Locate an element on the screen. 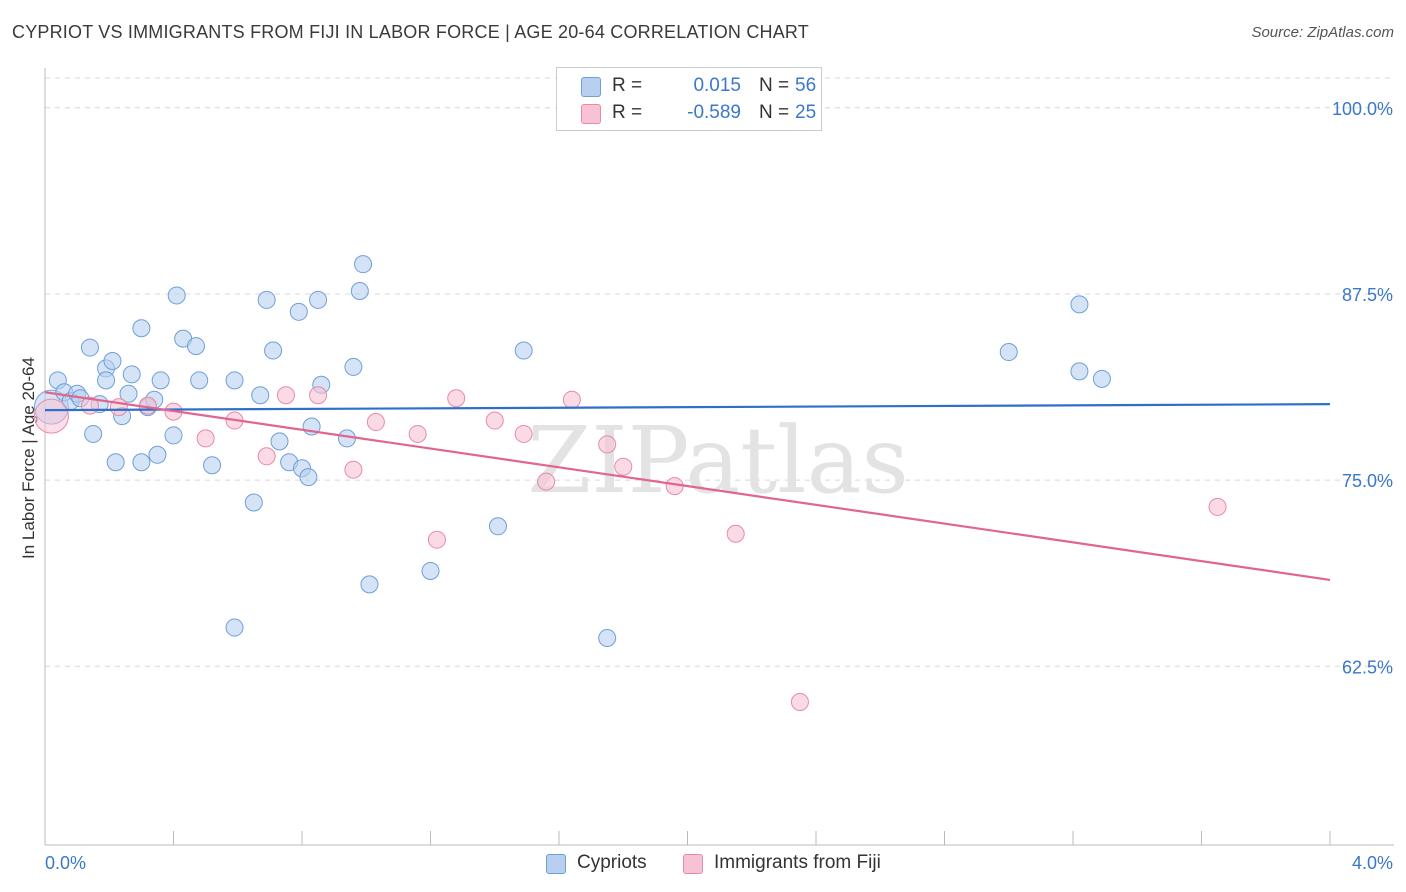 This screenshot has height=892, width=1406. cypriot-trend-line is located at coordinates (687, 407).